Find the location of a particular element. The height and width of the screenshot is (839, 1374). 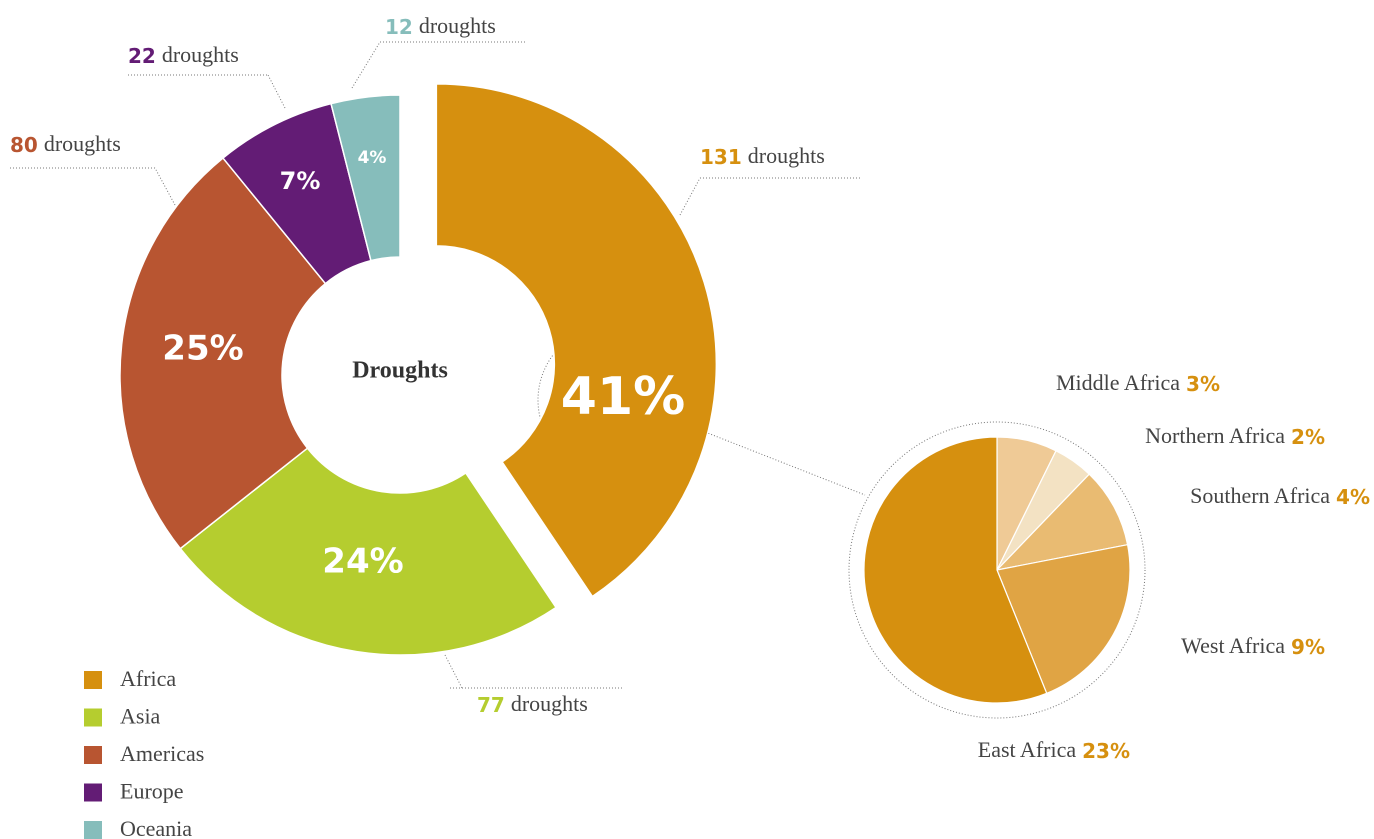

sub-label: West Africa 9% is located at coordinates (1253, 645).